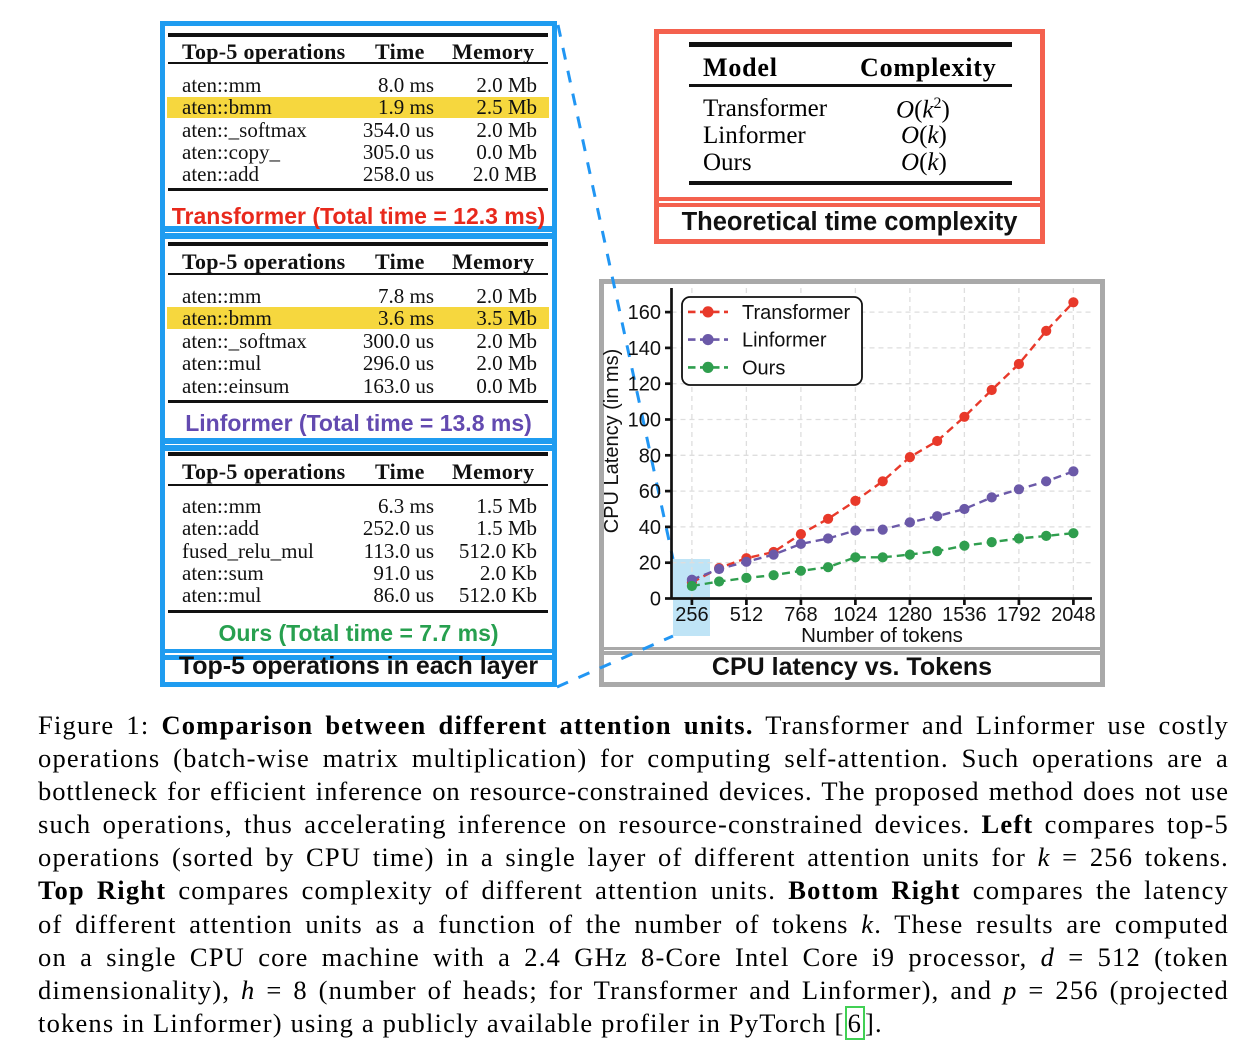 This screenshot has width=1249, height=1054. I want to click on svg-text: 1280, so click(910, 615).